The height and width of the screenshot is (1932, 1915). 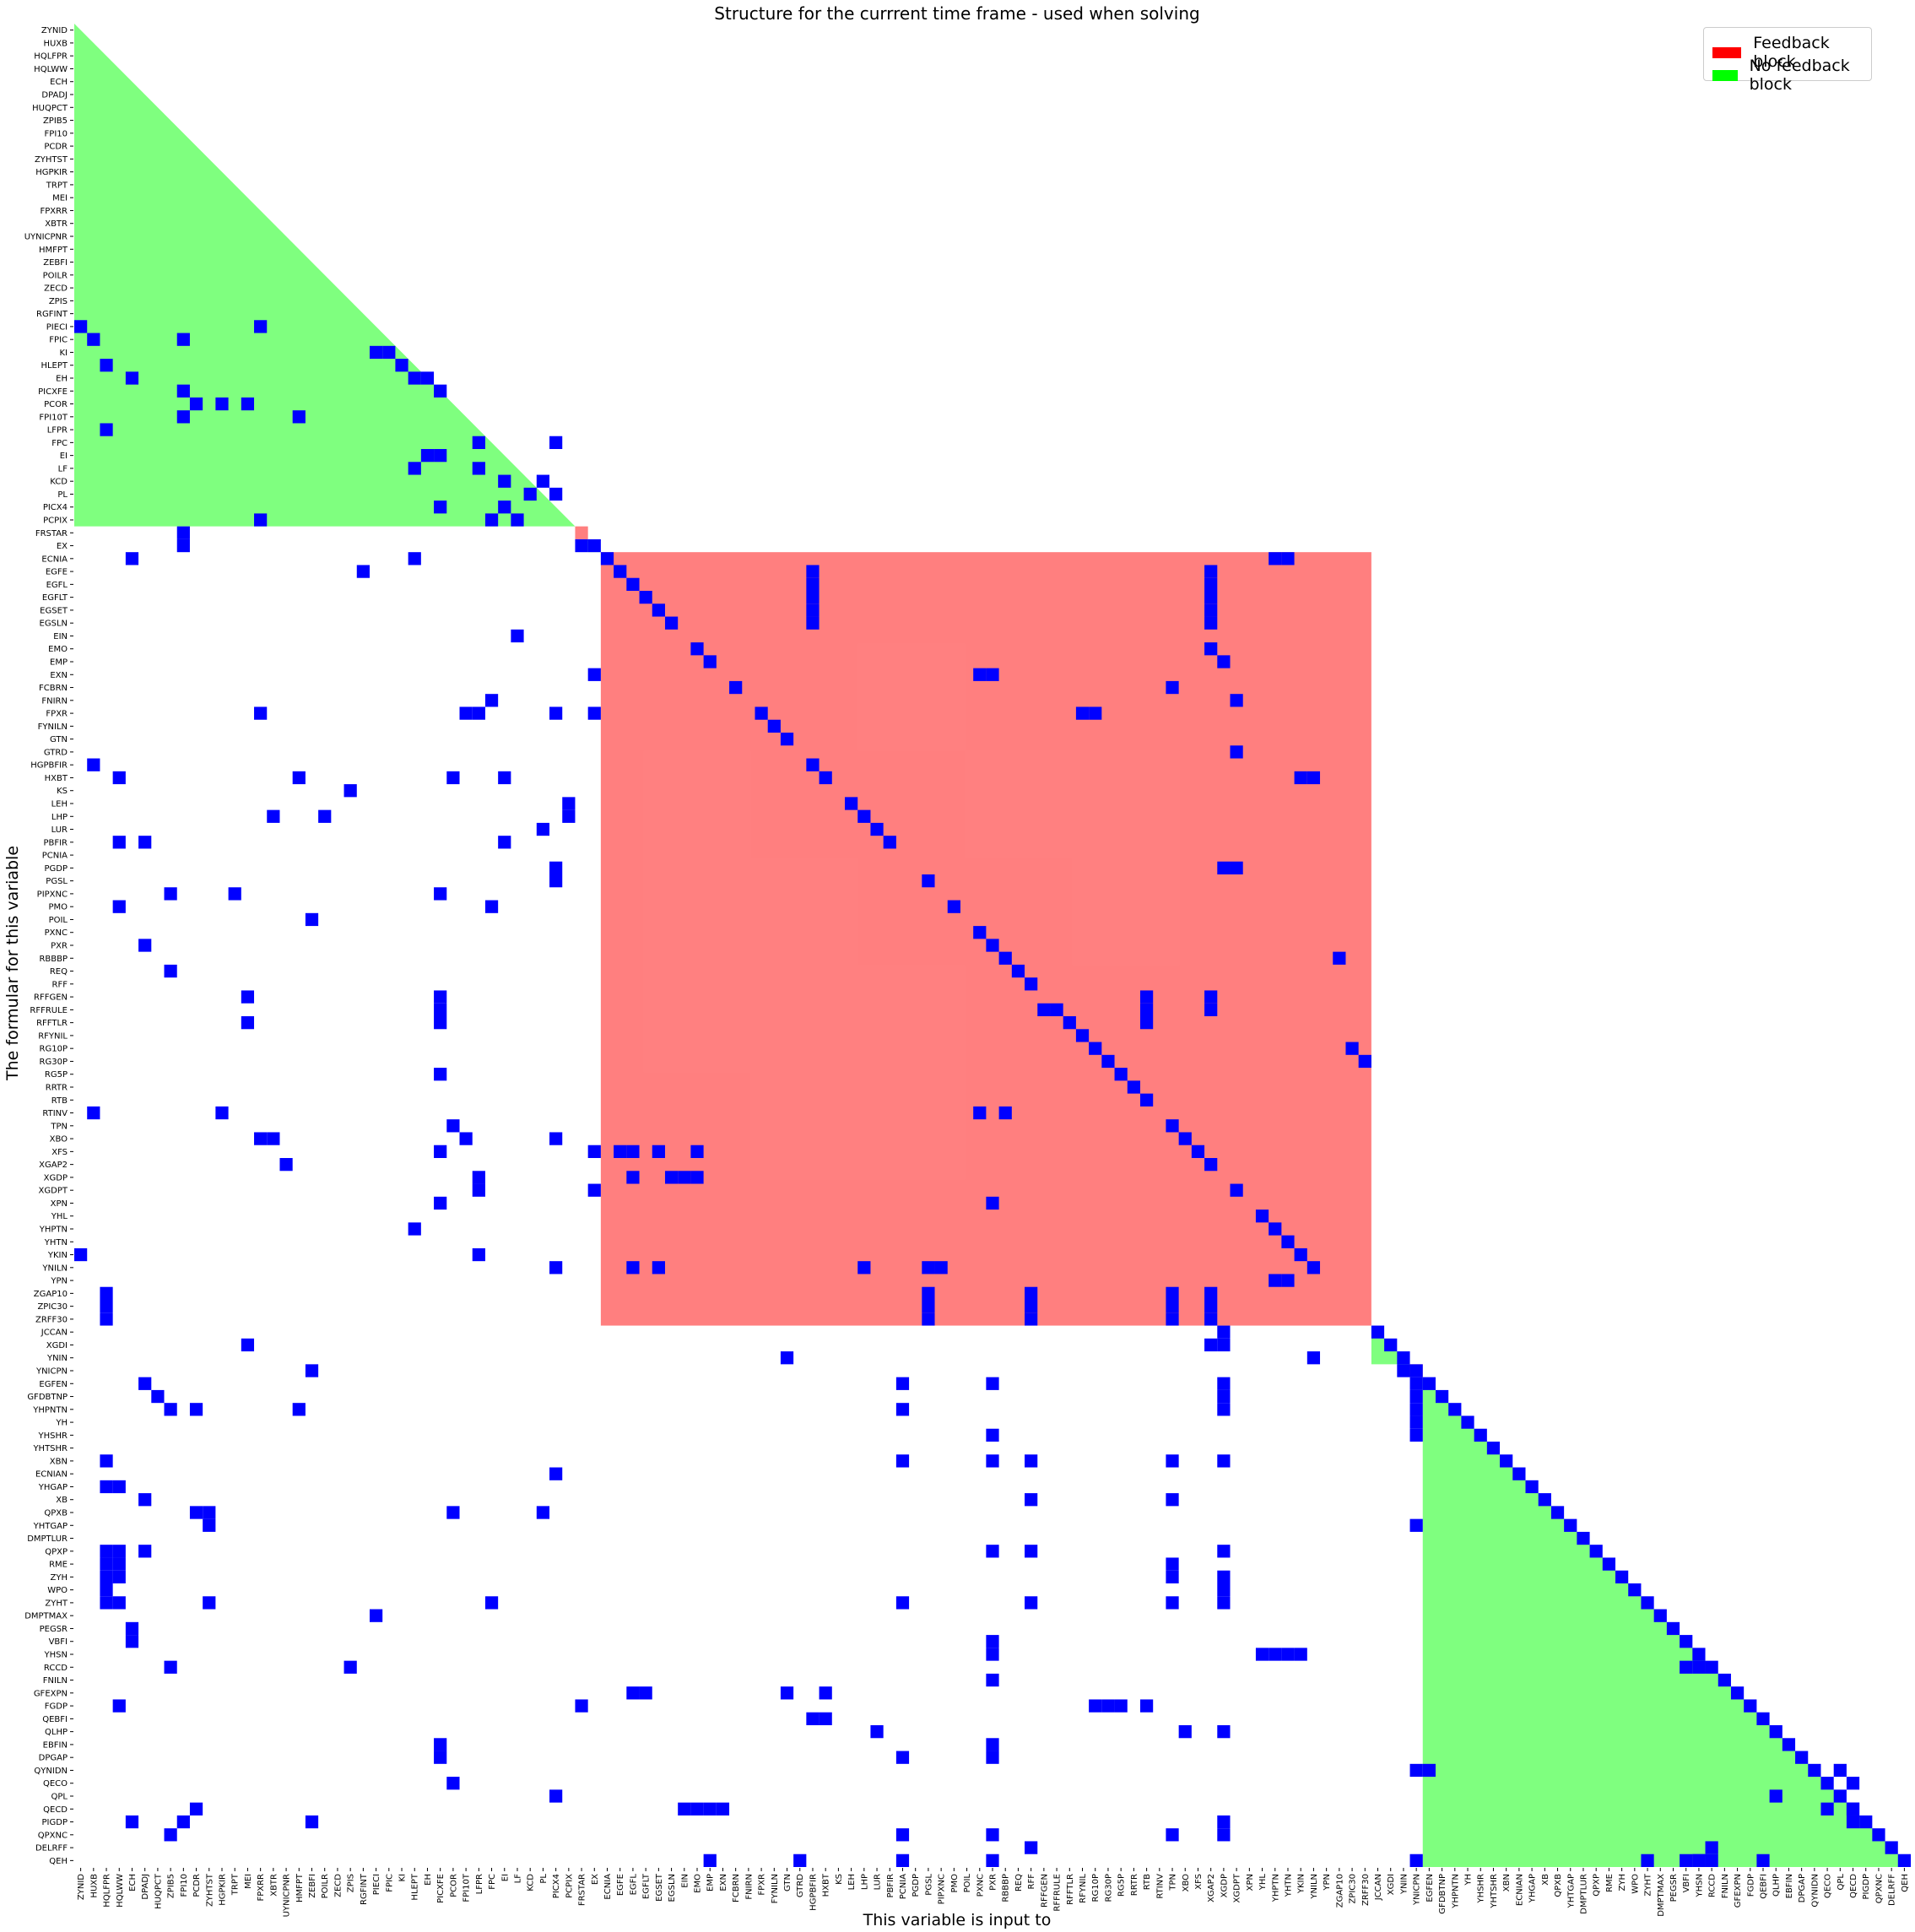 What do you see at coordinates (56, 1733) in the screenshot?
I see `y-tick-label: QLHP` at bounding box center [56, 1733].